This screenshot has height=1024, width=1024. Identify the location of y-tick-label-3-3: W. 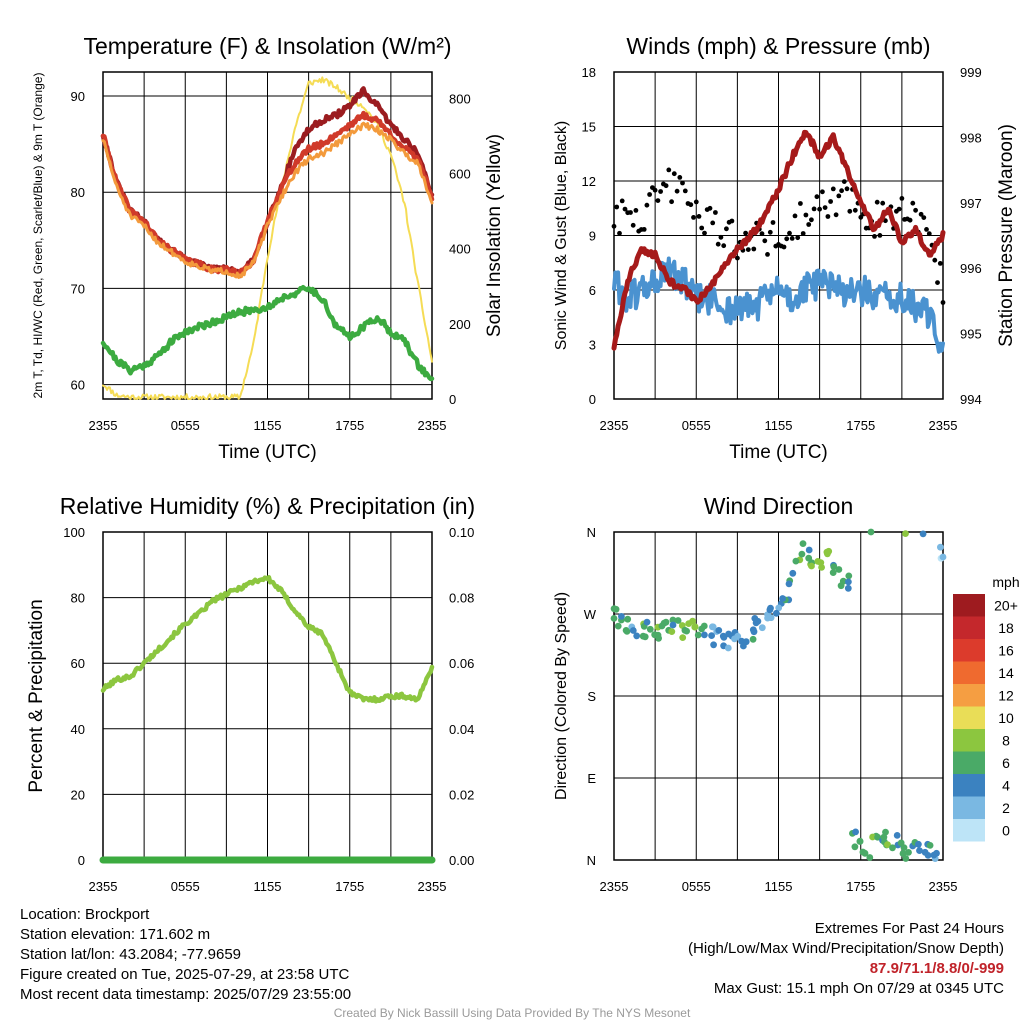
(590, 614).